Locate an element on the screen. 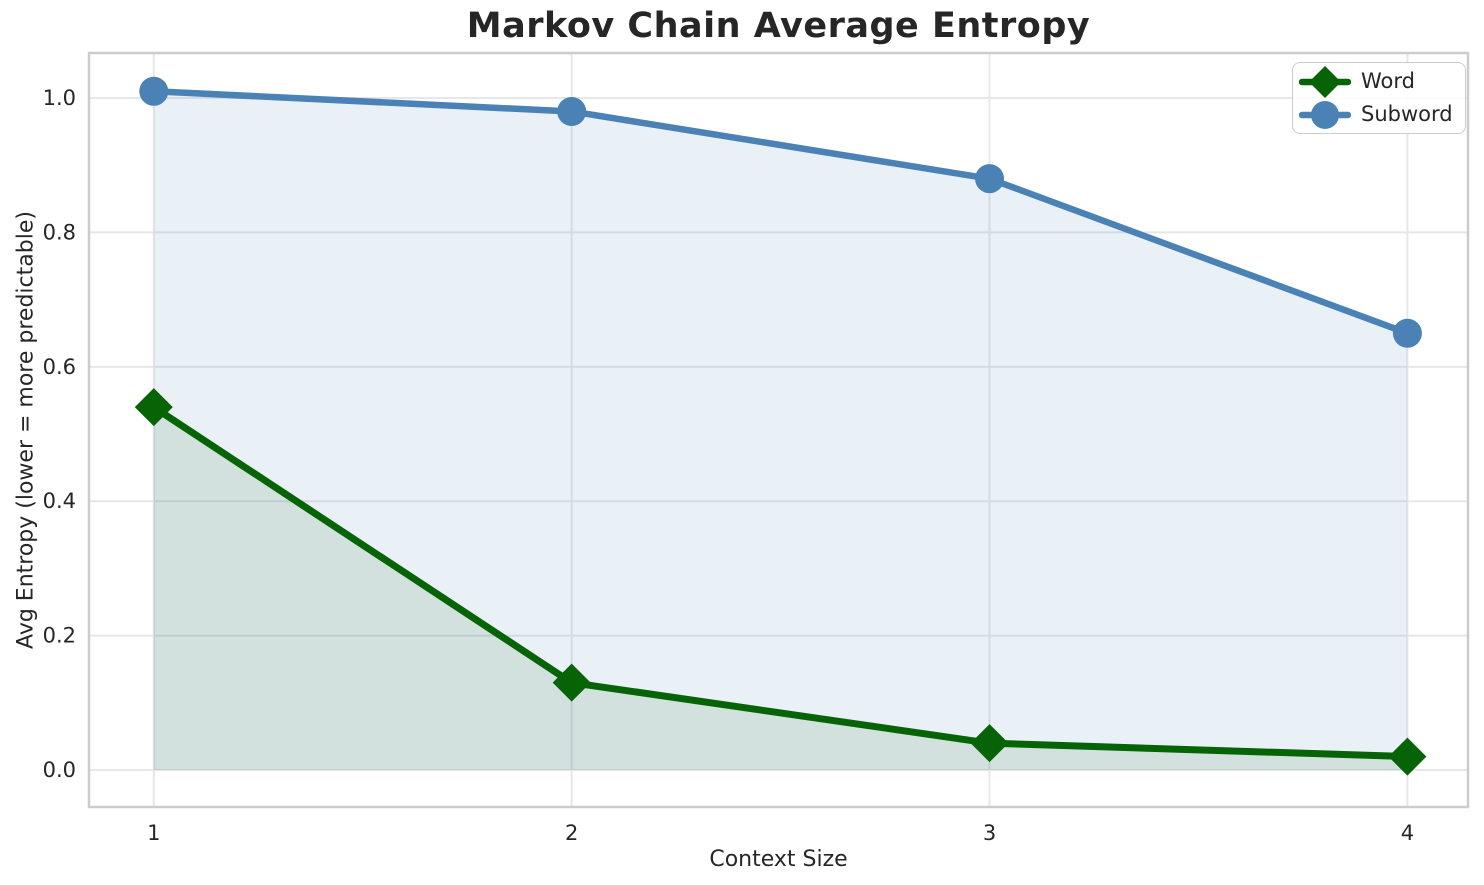 The height and width of the screenshot is (885, 1484). legend-item-subword: Subword is located at coordinates (1376, 114).